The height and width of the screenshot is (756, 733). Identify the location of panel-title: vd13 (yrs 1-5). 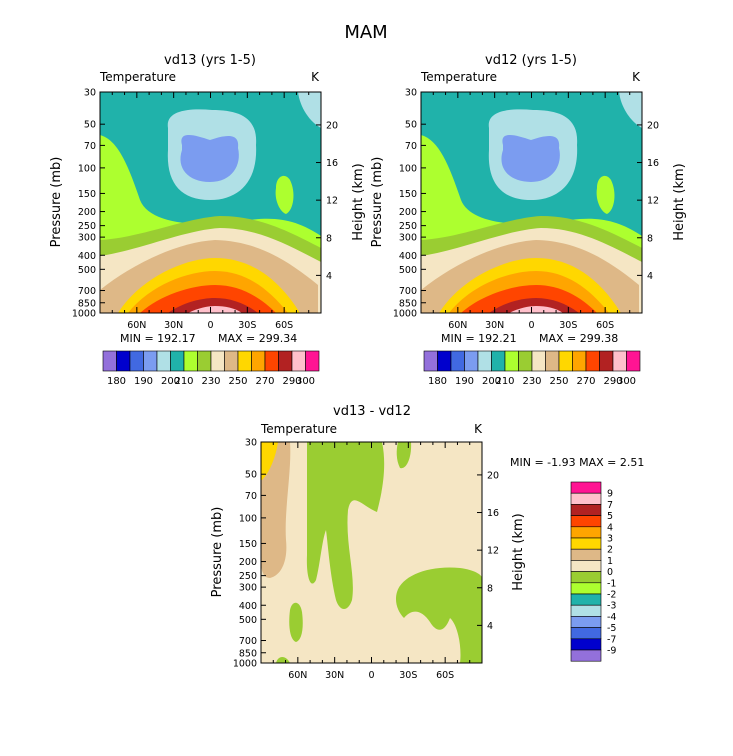
(210, 60).